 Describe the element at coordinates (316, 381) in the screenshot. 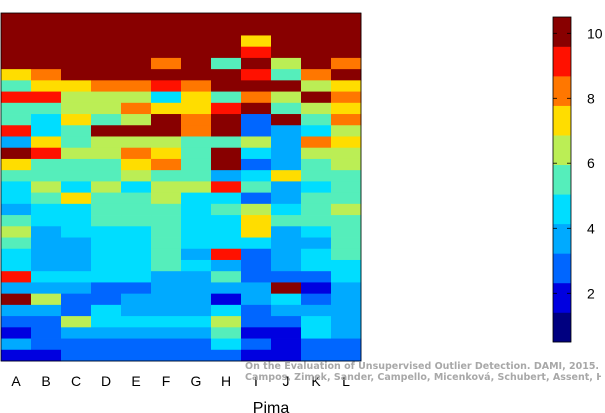

I see `x-tick-label-K: K` at that location.